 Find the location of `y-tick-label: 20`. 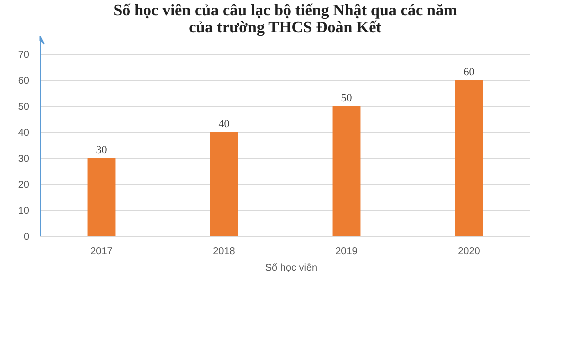

y-tick-label: 20 is located at coordinates (24, 186).